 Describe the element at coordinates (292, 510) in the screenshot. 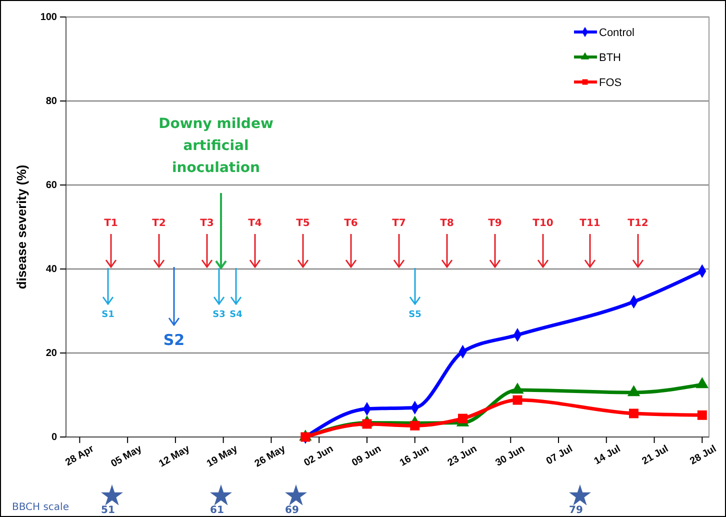

I see `text: 69` at that location.